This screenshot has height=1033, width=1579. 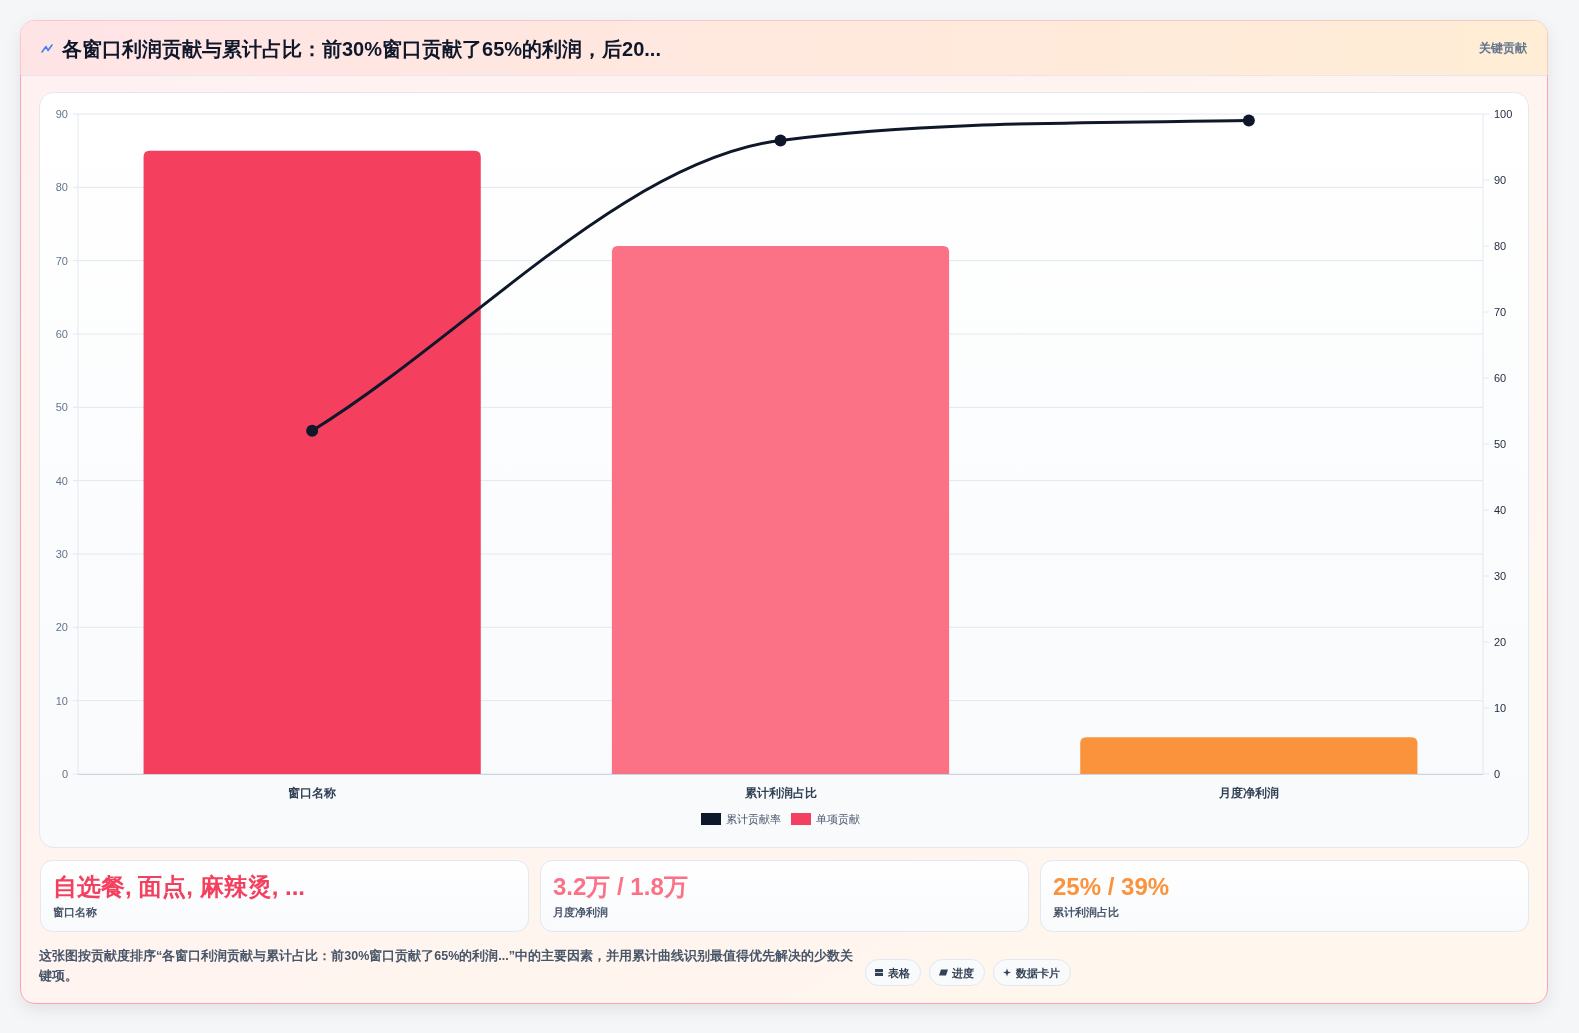 I want to click on y-tick-label: 30, so click(x=61, y=554).